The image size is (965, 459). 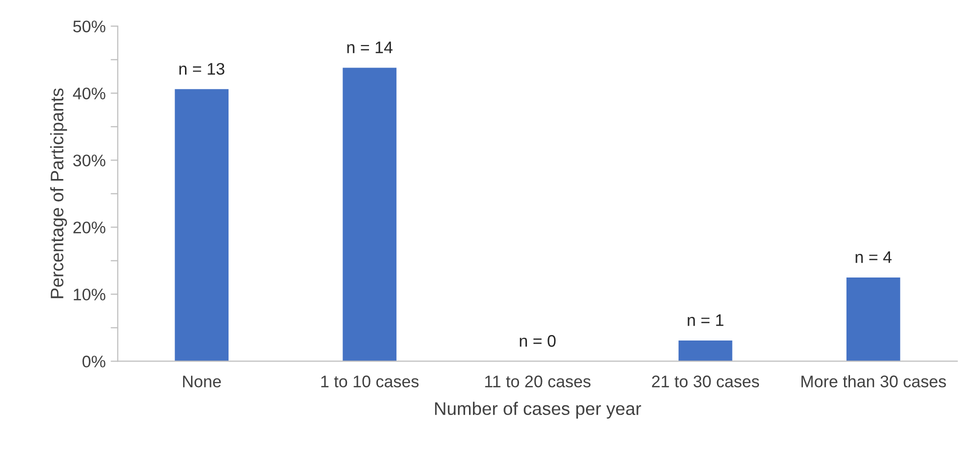 I want to click on x-axis-title: Number of cases per year, so click(x=538, y=410).